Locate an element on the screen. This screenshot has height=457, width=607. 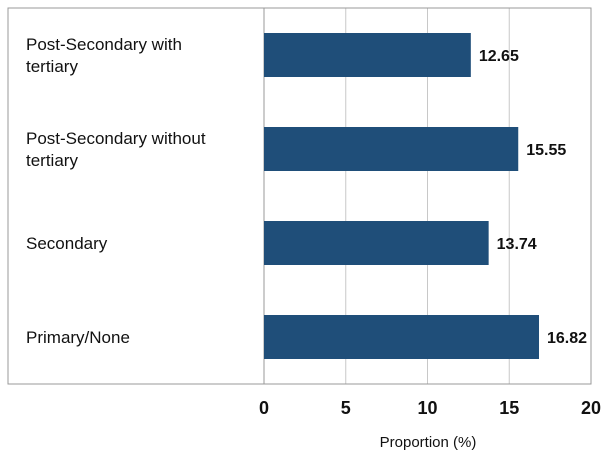
data-label: 12.65 is located at coordinates (499, 56).